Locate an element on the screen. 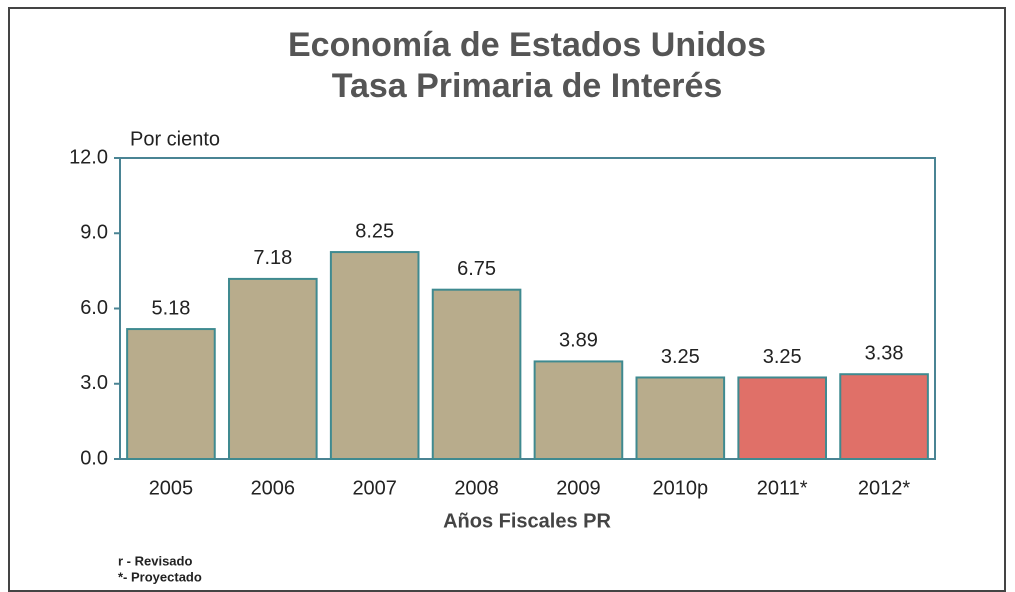 This screenshot has width=1015, height=592. value-label: 5.18 is located at coordinates (170, 308).